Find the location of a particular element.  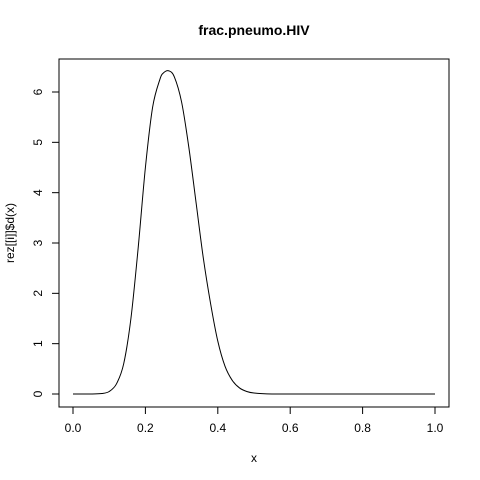

x-tick-label: 0.2 is located at coordinates (145, 428).